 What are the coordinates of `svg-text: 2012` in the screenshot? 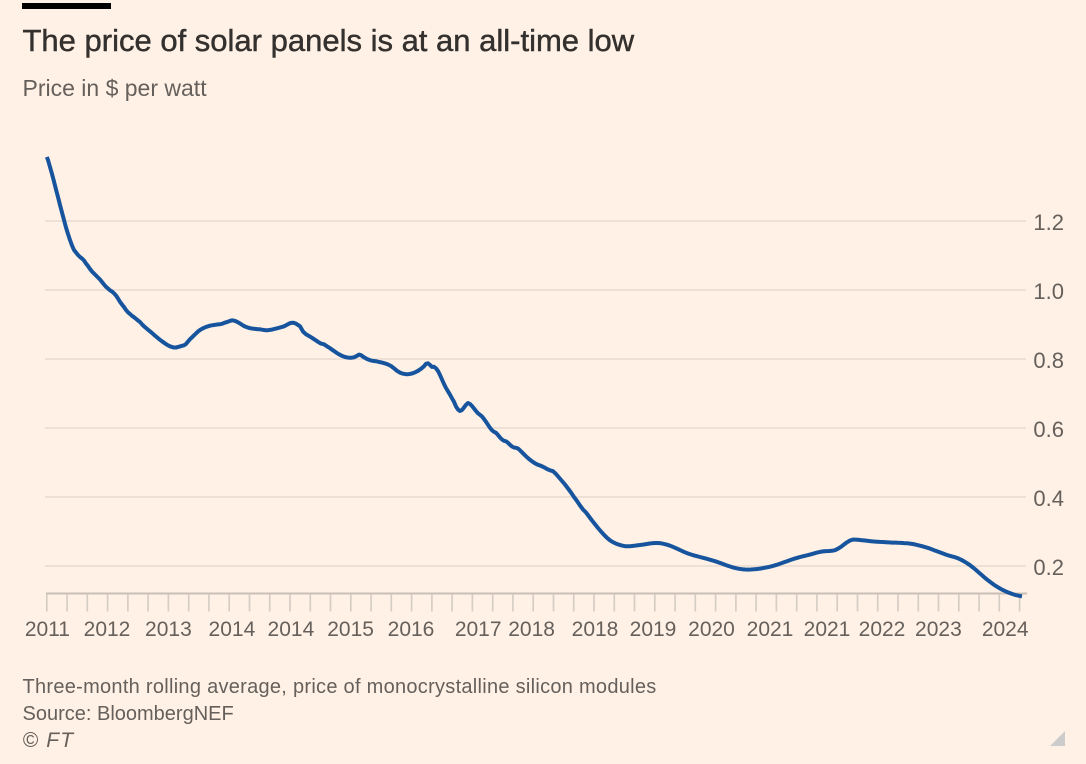 It's located at (107, 629).